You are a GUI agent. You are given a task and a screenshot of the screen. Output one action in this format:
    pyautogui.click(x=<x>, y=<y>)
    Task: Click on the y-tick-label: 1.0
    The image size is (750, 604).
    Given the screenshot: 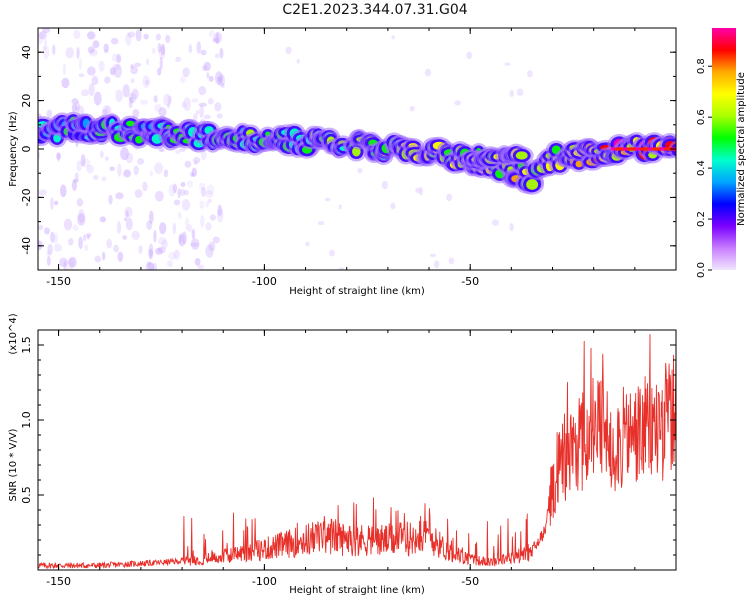 What is the action you would take?
    pyautogui.click(x=26, y=420)
    